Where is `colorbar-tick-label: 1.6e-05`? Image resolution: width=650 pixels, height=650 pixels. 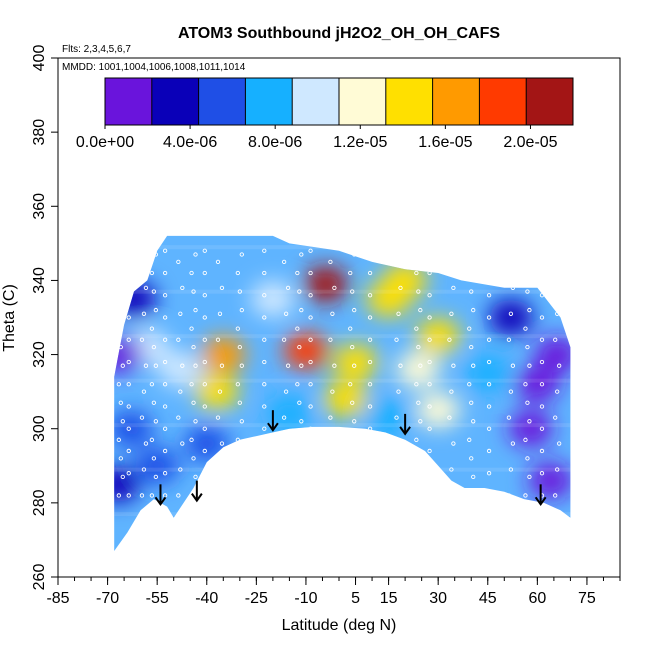 colorbar-tick-label: 1.6e-05 is located at coordinates (445, 142).